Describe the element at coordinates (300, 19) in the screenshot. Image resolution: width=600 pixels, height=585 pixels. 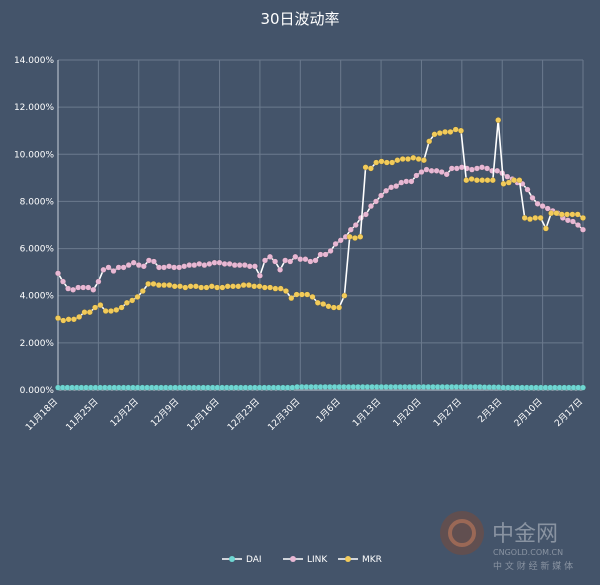
I see `chart-title: 30日波动率` at that location.